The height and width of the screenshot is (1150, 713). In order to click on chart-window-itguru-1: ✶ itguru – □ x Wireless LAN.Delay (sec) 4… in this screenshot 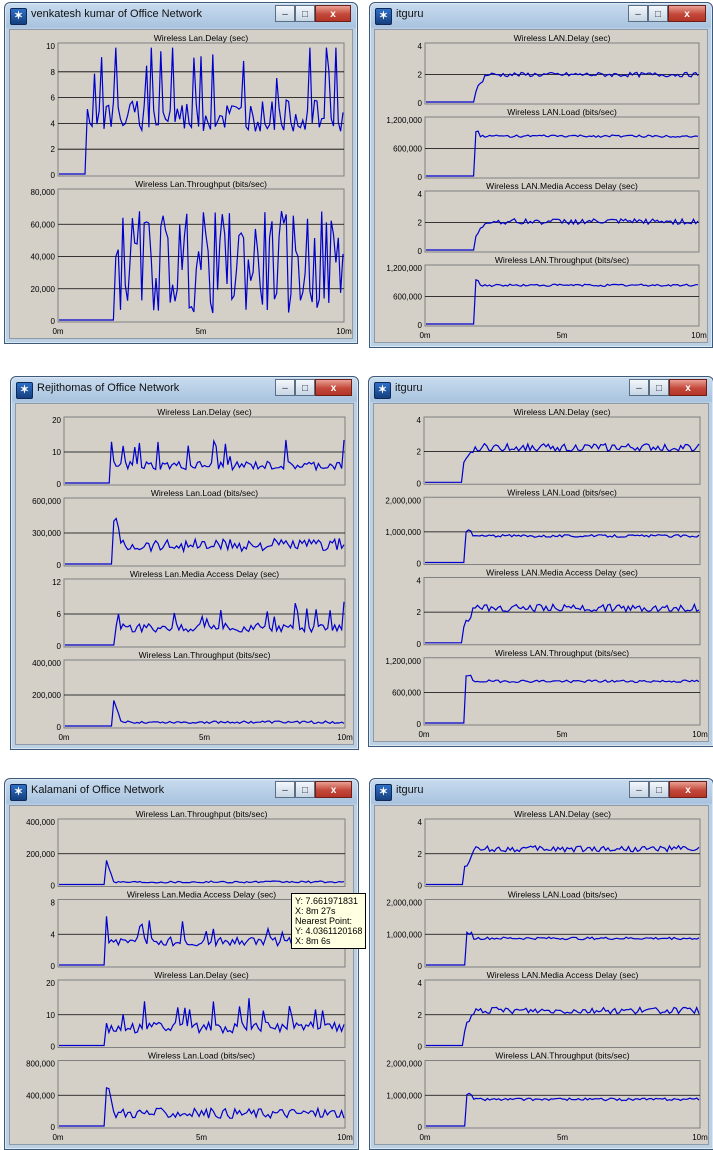, I will do `click(541, 175)`.